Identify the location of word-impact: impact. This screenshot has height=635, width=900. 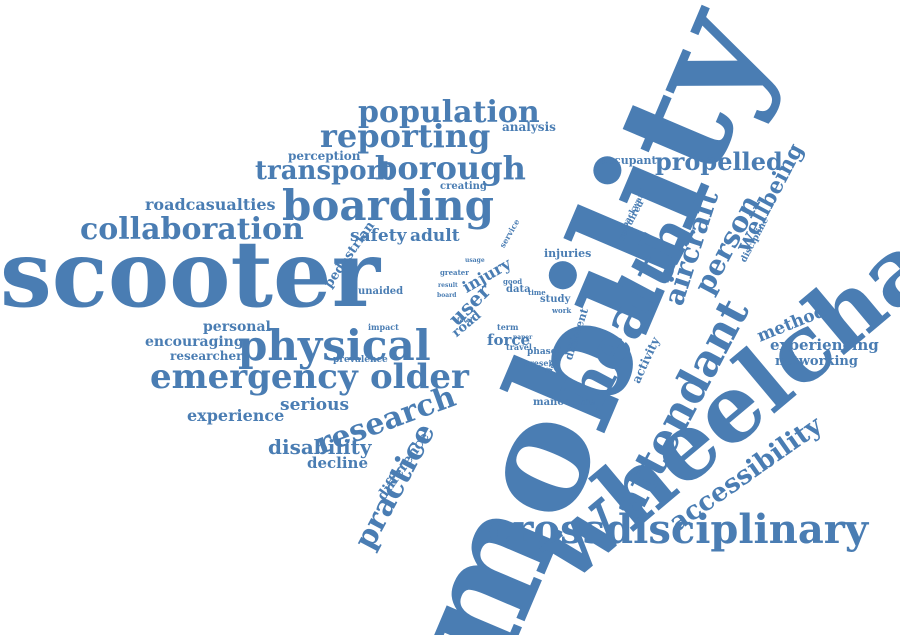
(383, 327).